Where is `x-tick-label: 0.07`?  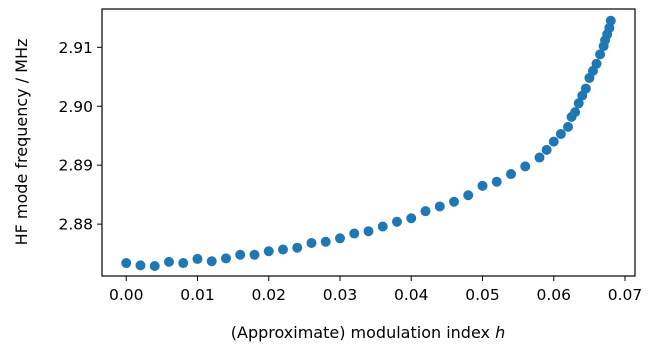 x-tick-label: 0.07 is located at coordinates (625, 295).